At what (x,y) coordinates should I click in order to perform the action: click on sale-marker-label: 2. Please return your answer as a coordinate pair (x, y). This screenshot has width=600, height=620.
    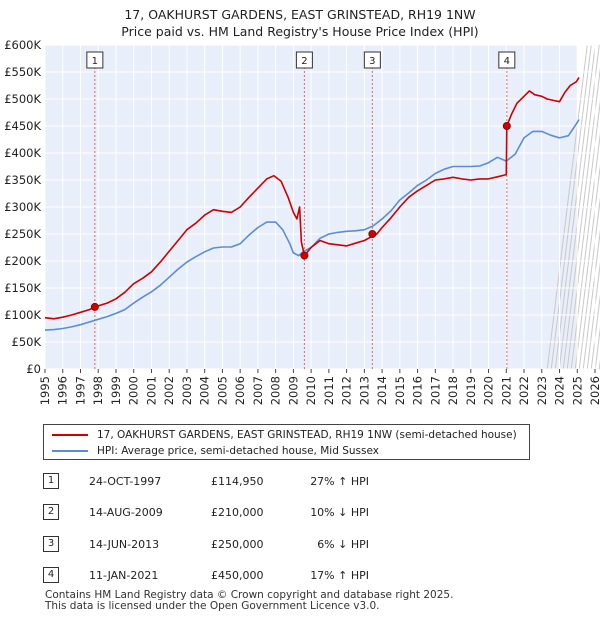
    Looking at the image, I should click on (304, 61).